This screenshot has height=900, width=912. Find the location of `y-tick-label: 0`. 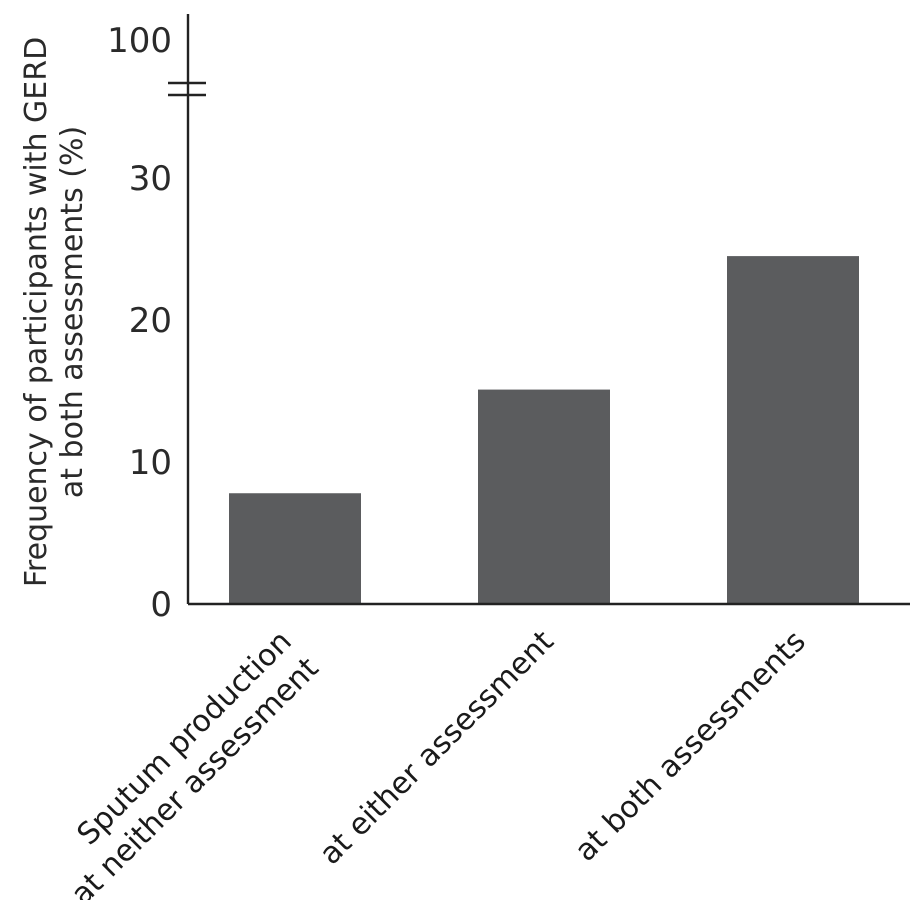

y-tick-label: 0 is located at coordinates (161, 605).